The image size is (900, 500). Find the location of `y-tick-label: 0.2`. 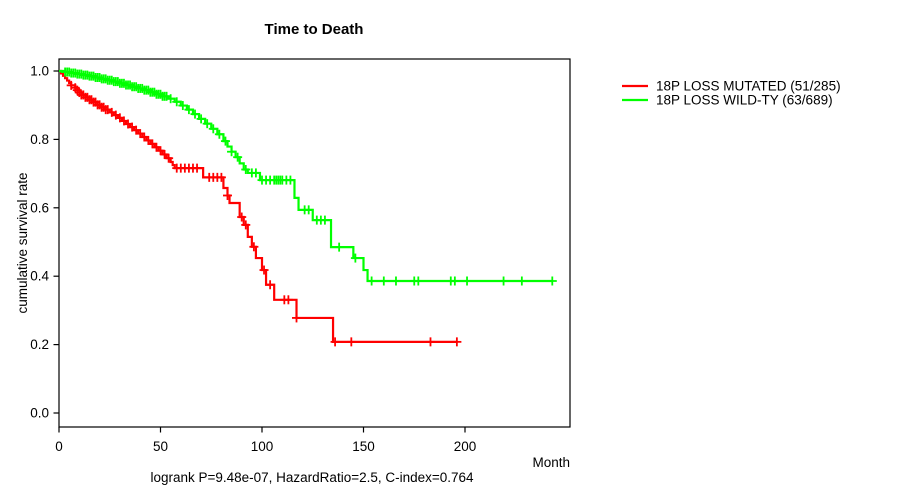

y-tick-label: 0.2 is located at coordinates (39, 344).